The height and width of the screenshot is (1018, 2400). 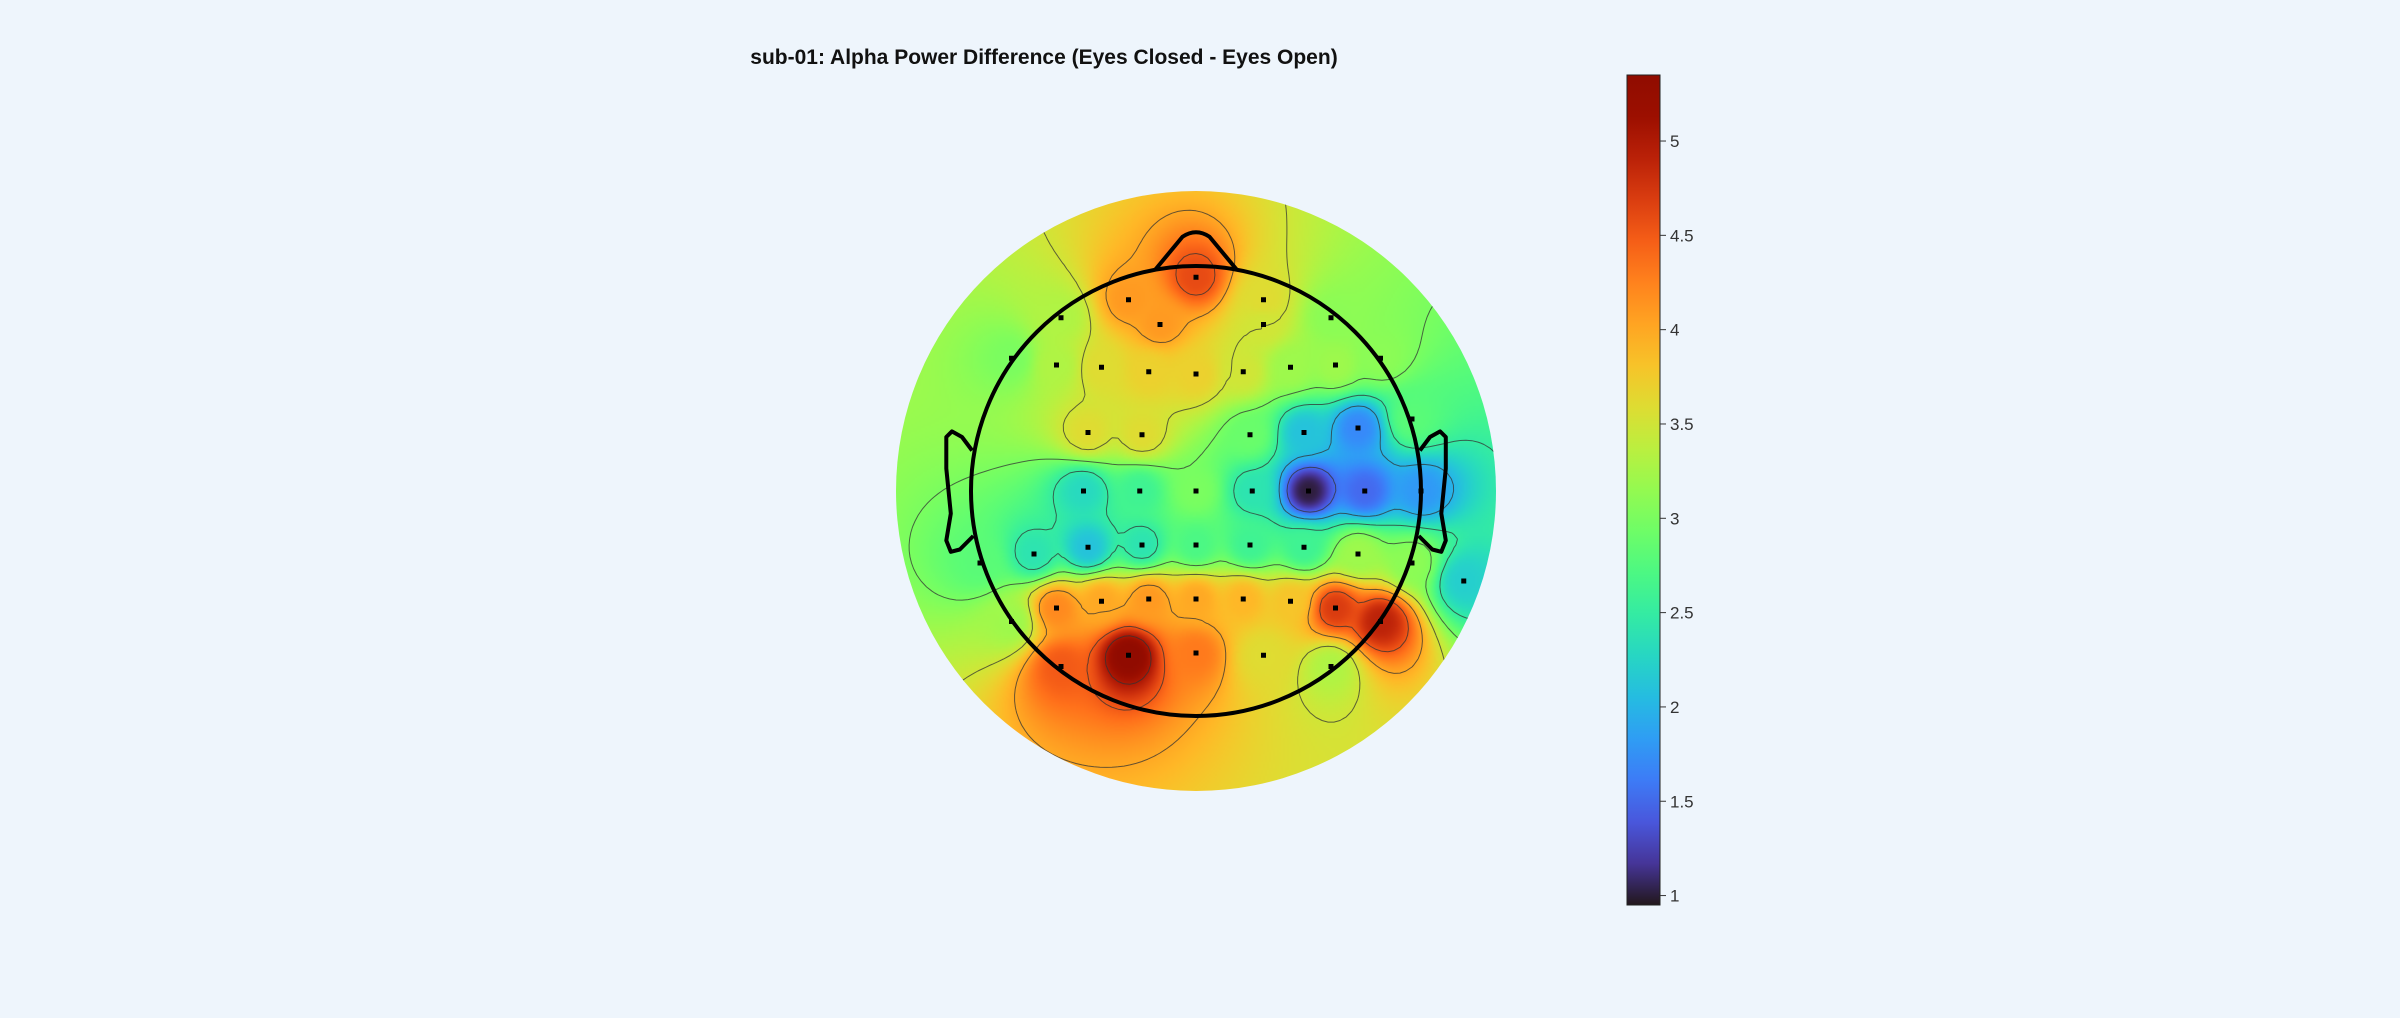 What do you see at coordinates (1674, 141) in the screenshot?
I see `colorbar-tick-label: 5` at bounding box center [1674, 141].